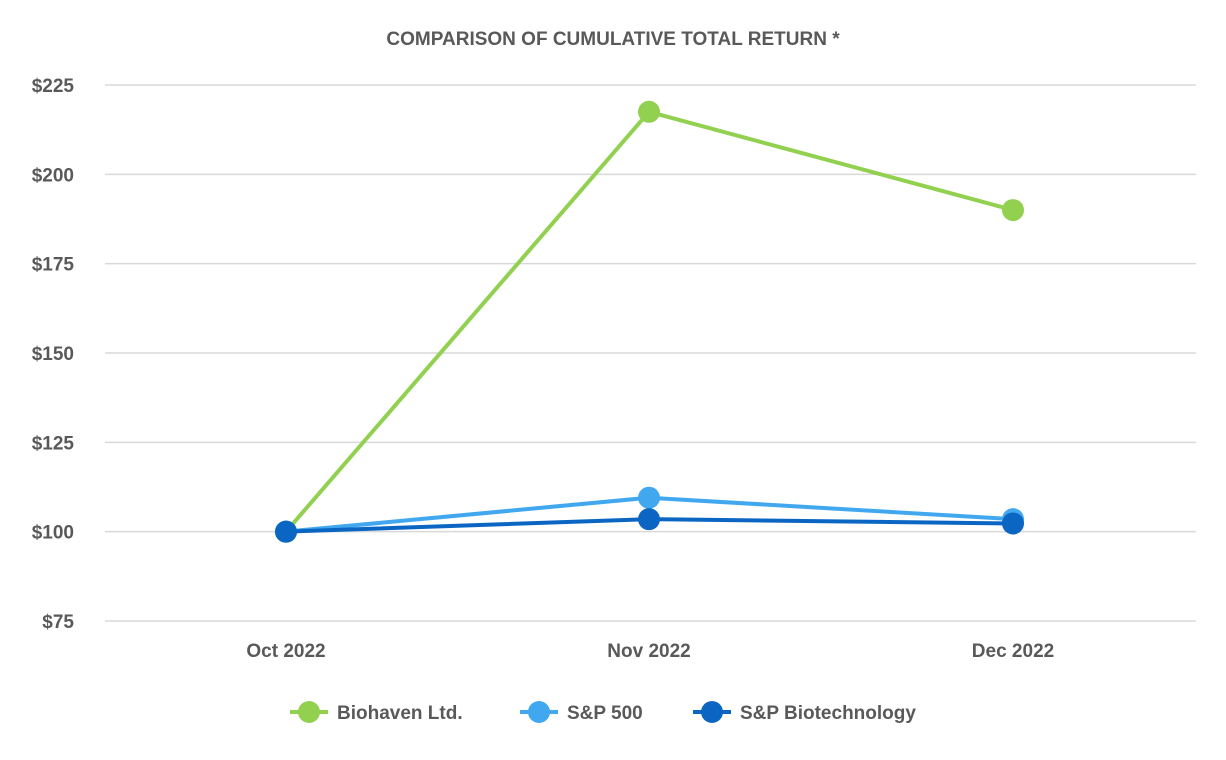 Image resolution: width=1226 pixels, height=760 pixels. Describe the element at coordinates (58, 622) in the screenshot. I see `y-tick-label: $75` at that location.